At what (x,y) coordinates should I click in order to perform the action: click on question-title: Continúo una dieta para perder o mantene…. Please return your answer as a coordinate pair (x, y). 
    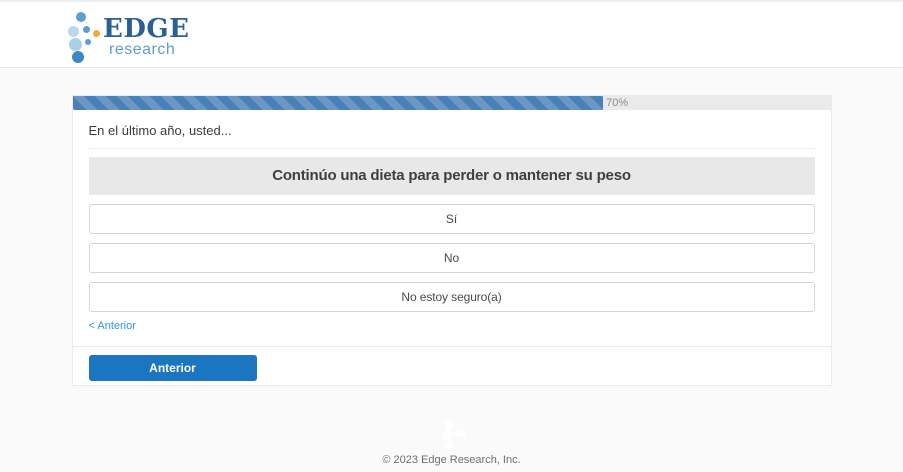
    Looking at the image, I should click on (451, 176).